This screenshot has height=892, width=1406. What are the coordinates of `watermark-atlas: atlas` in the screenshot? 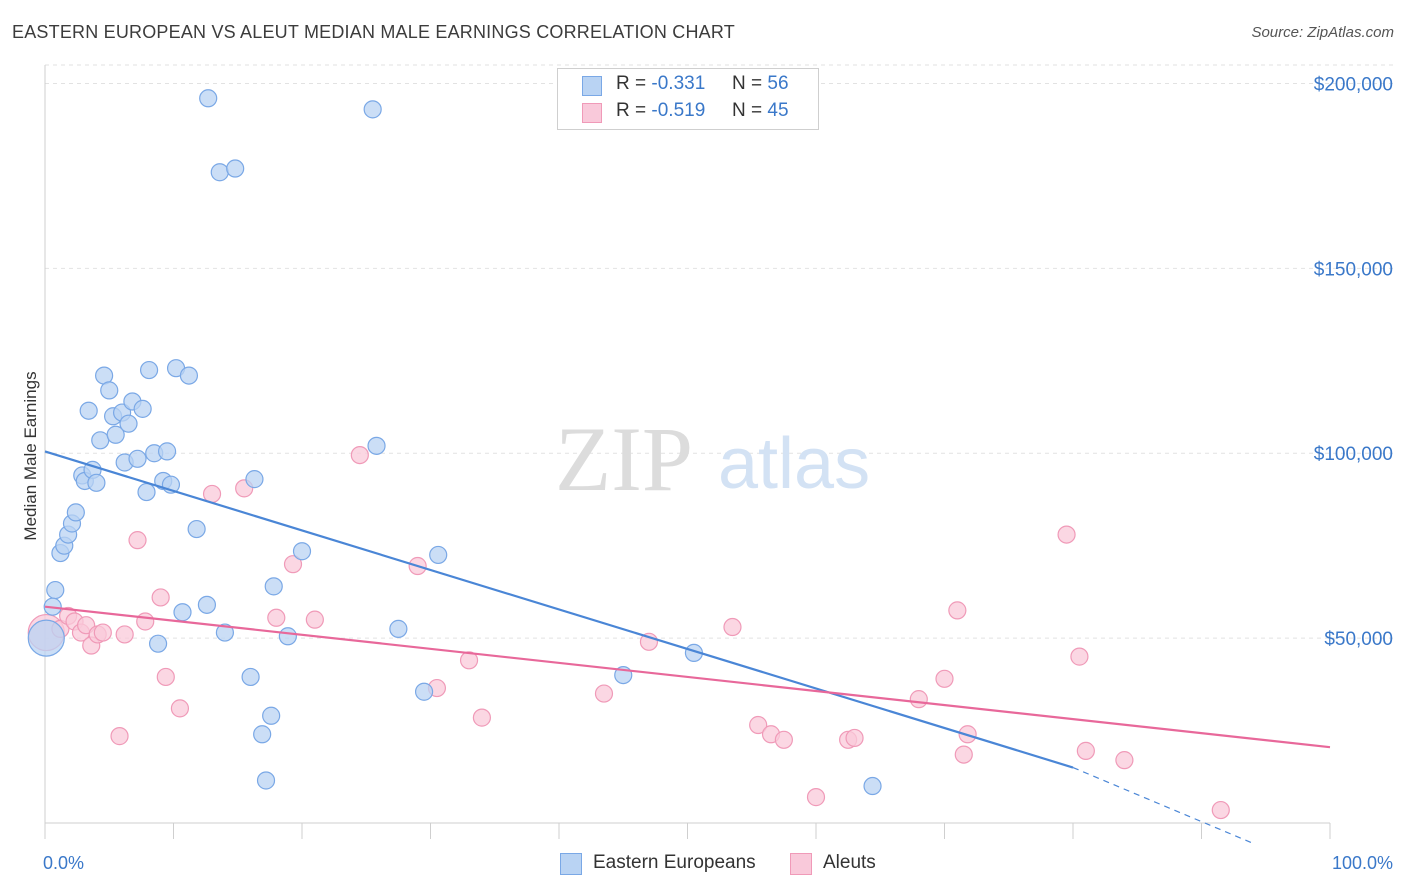 It's located at (794, 464).